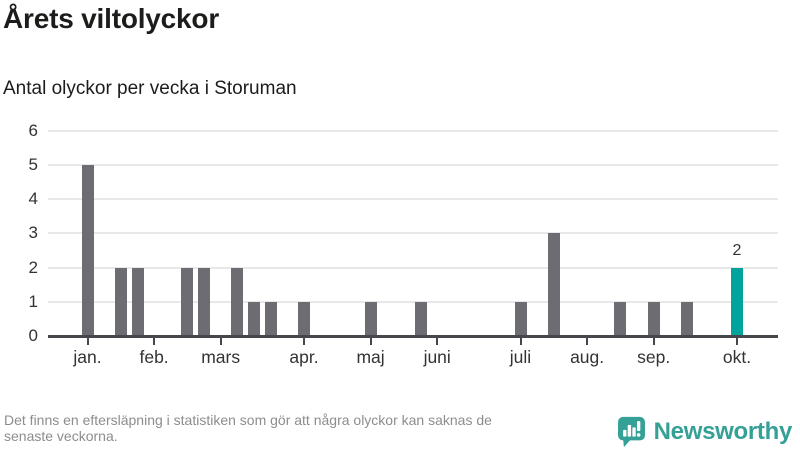  I want to click on x-axis-tick-aug, so click(587, 341).